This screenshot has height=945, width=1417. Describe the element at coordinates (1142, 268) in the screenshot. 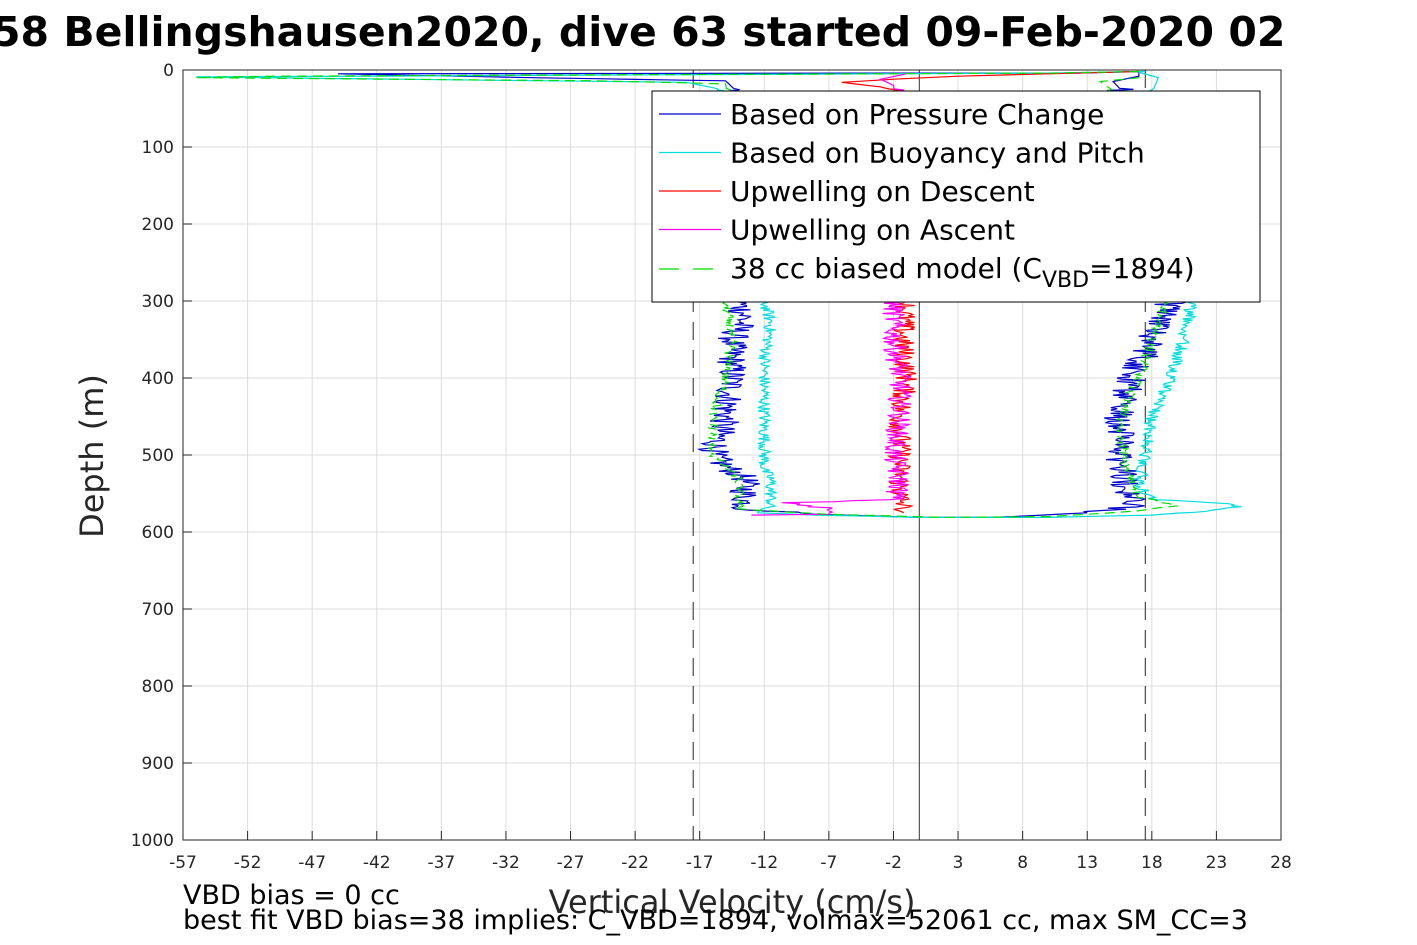

I see `legend-model-suffix: =1894)` at that location.